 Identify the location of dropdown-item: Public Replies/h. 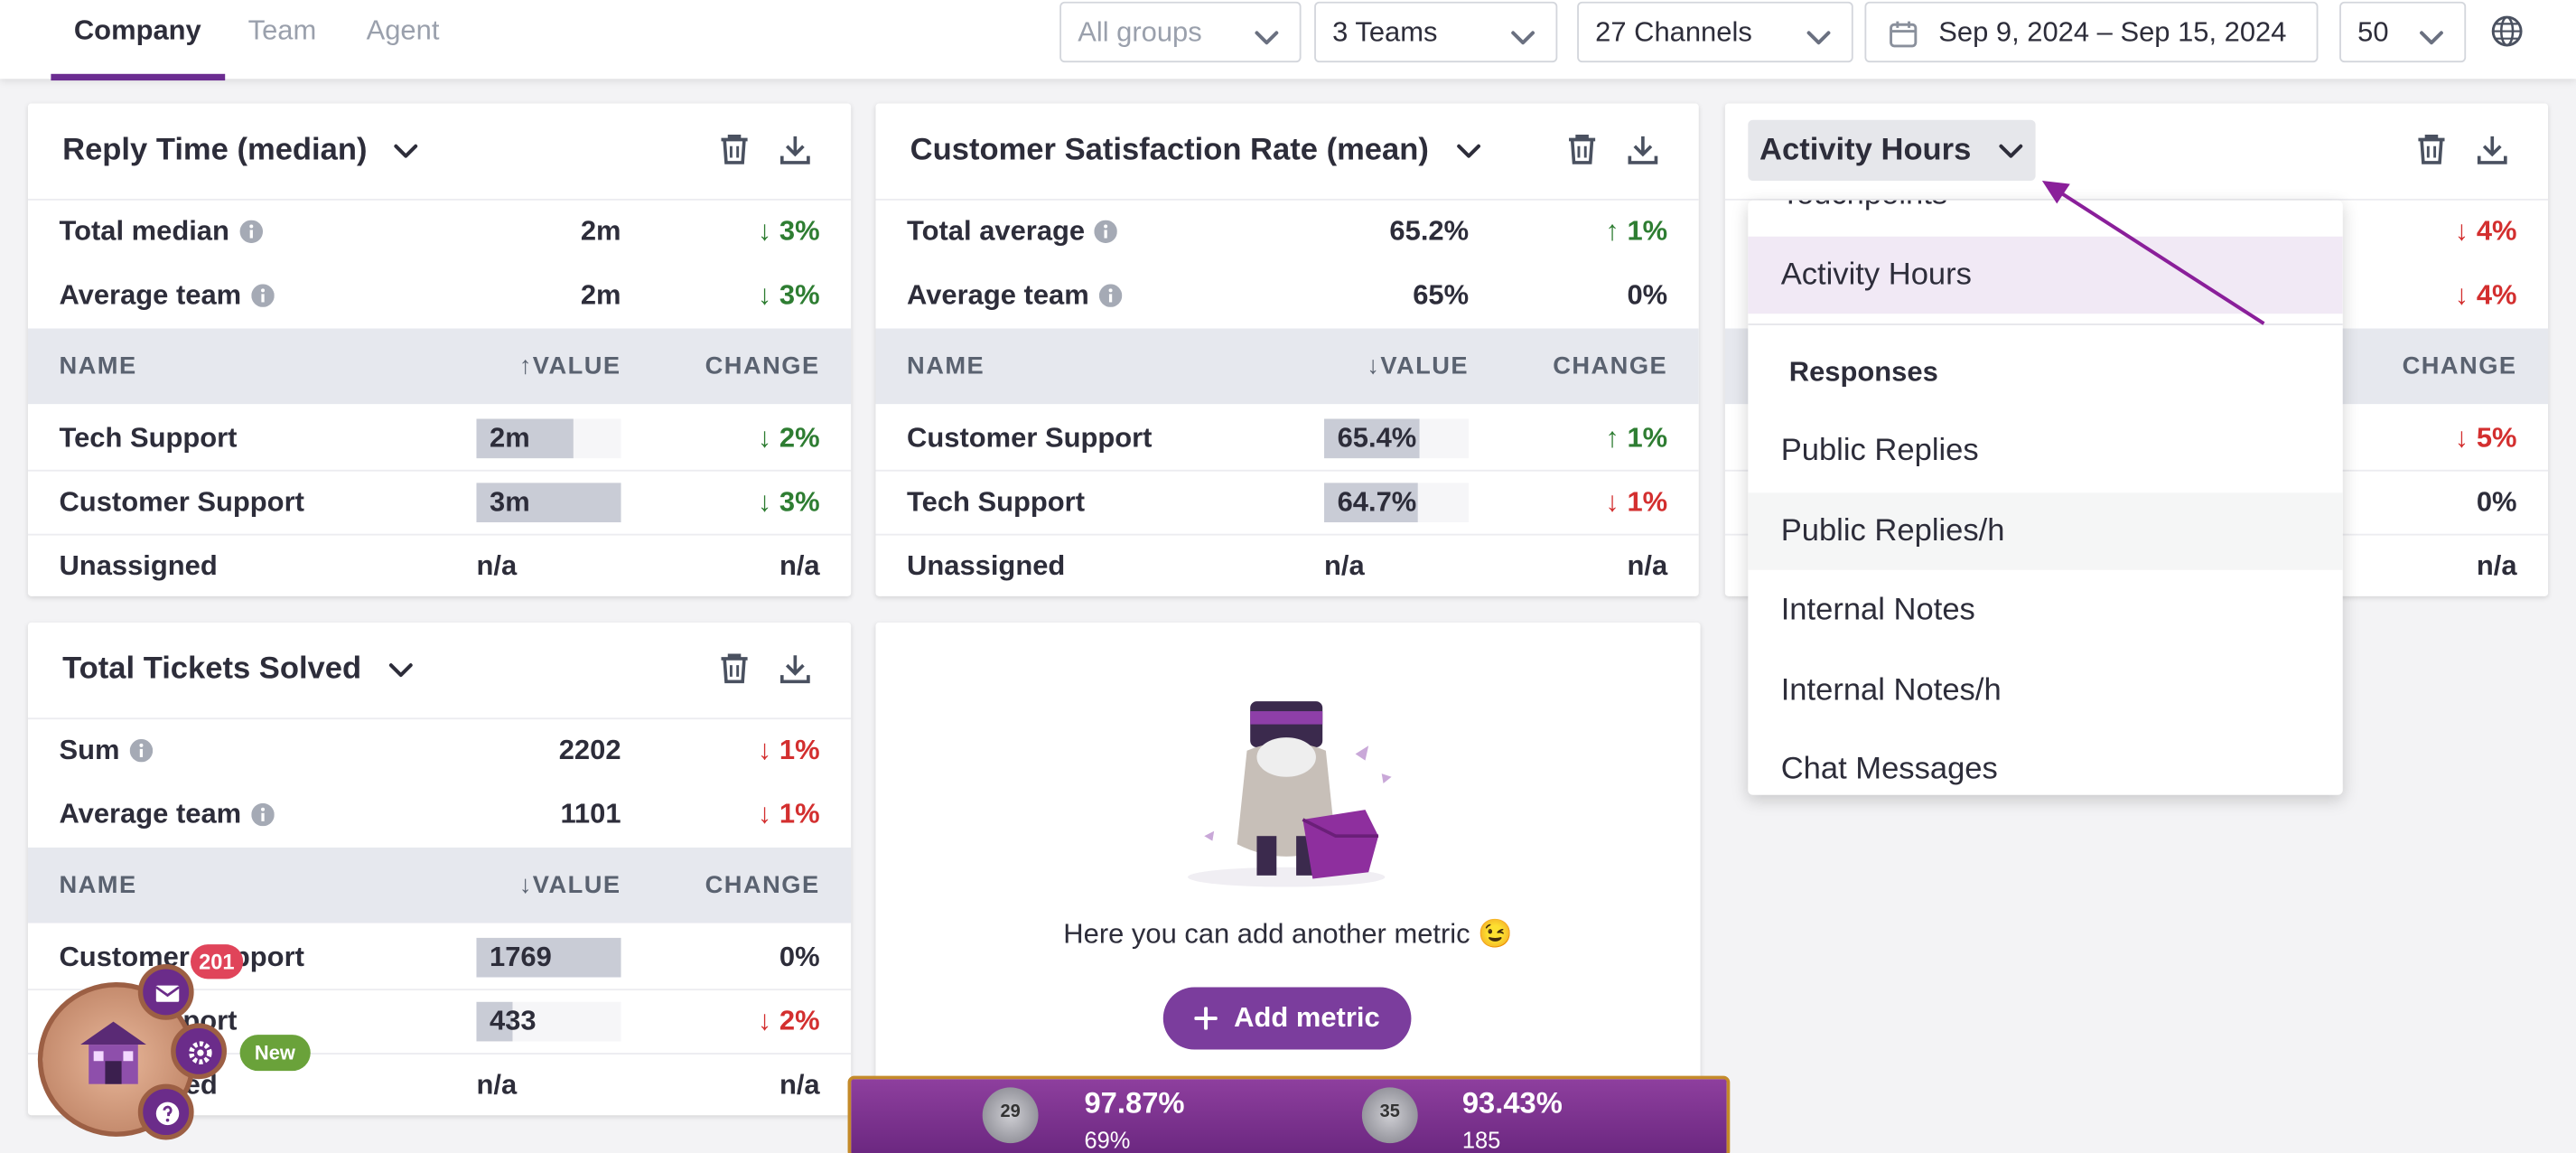
(1893, 530).